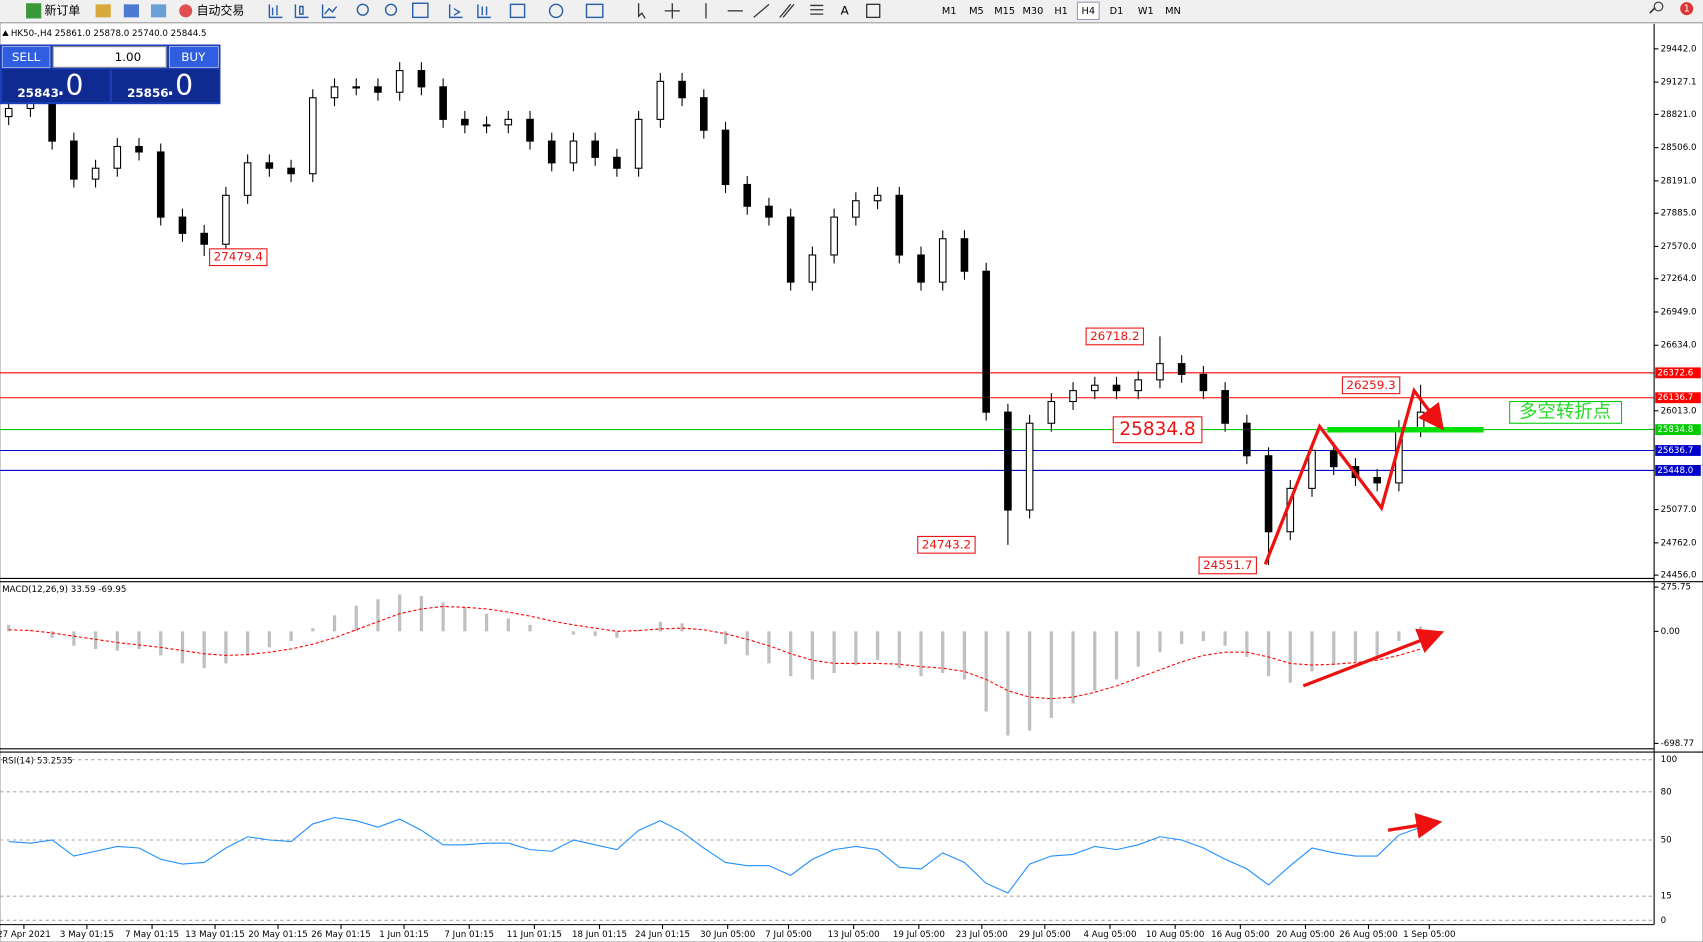  What do you see at coordinates (362, 9) in the screenshot?
I see `zoom-in-icon` at bounding box center [362, 9].